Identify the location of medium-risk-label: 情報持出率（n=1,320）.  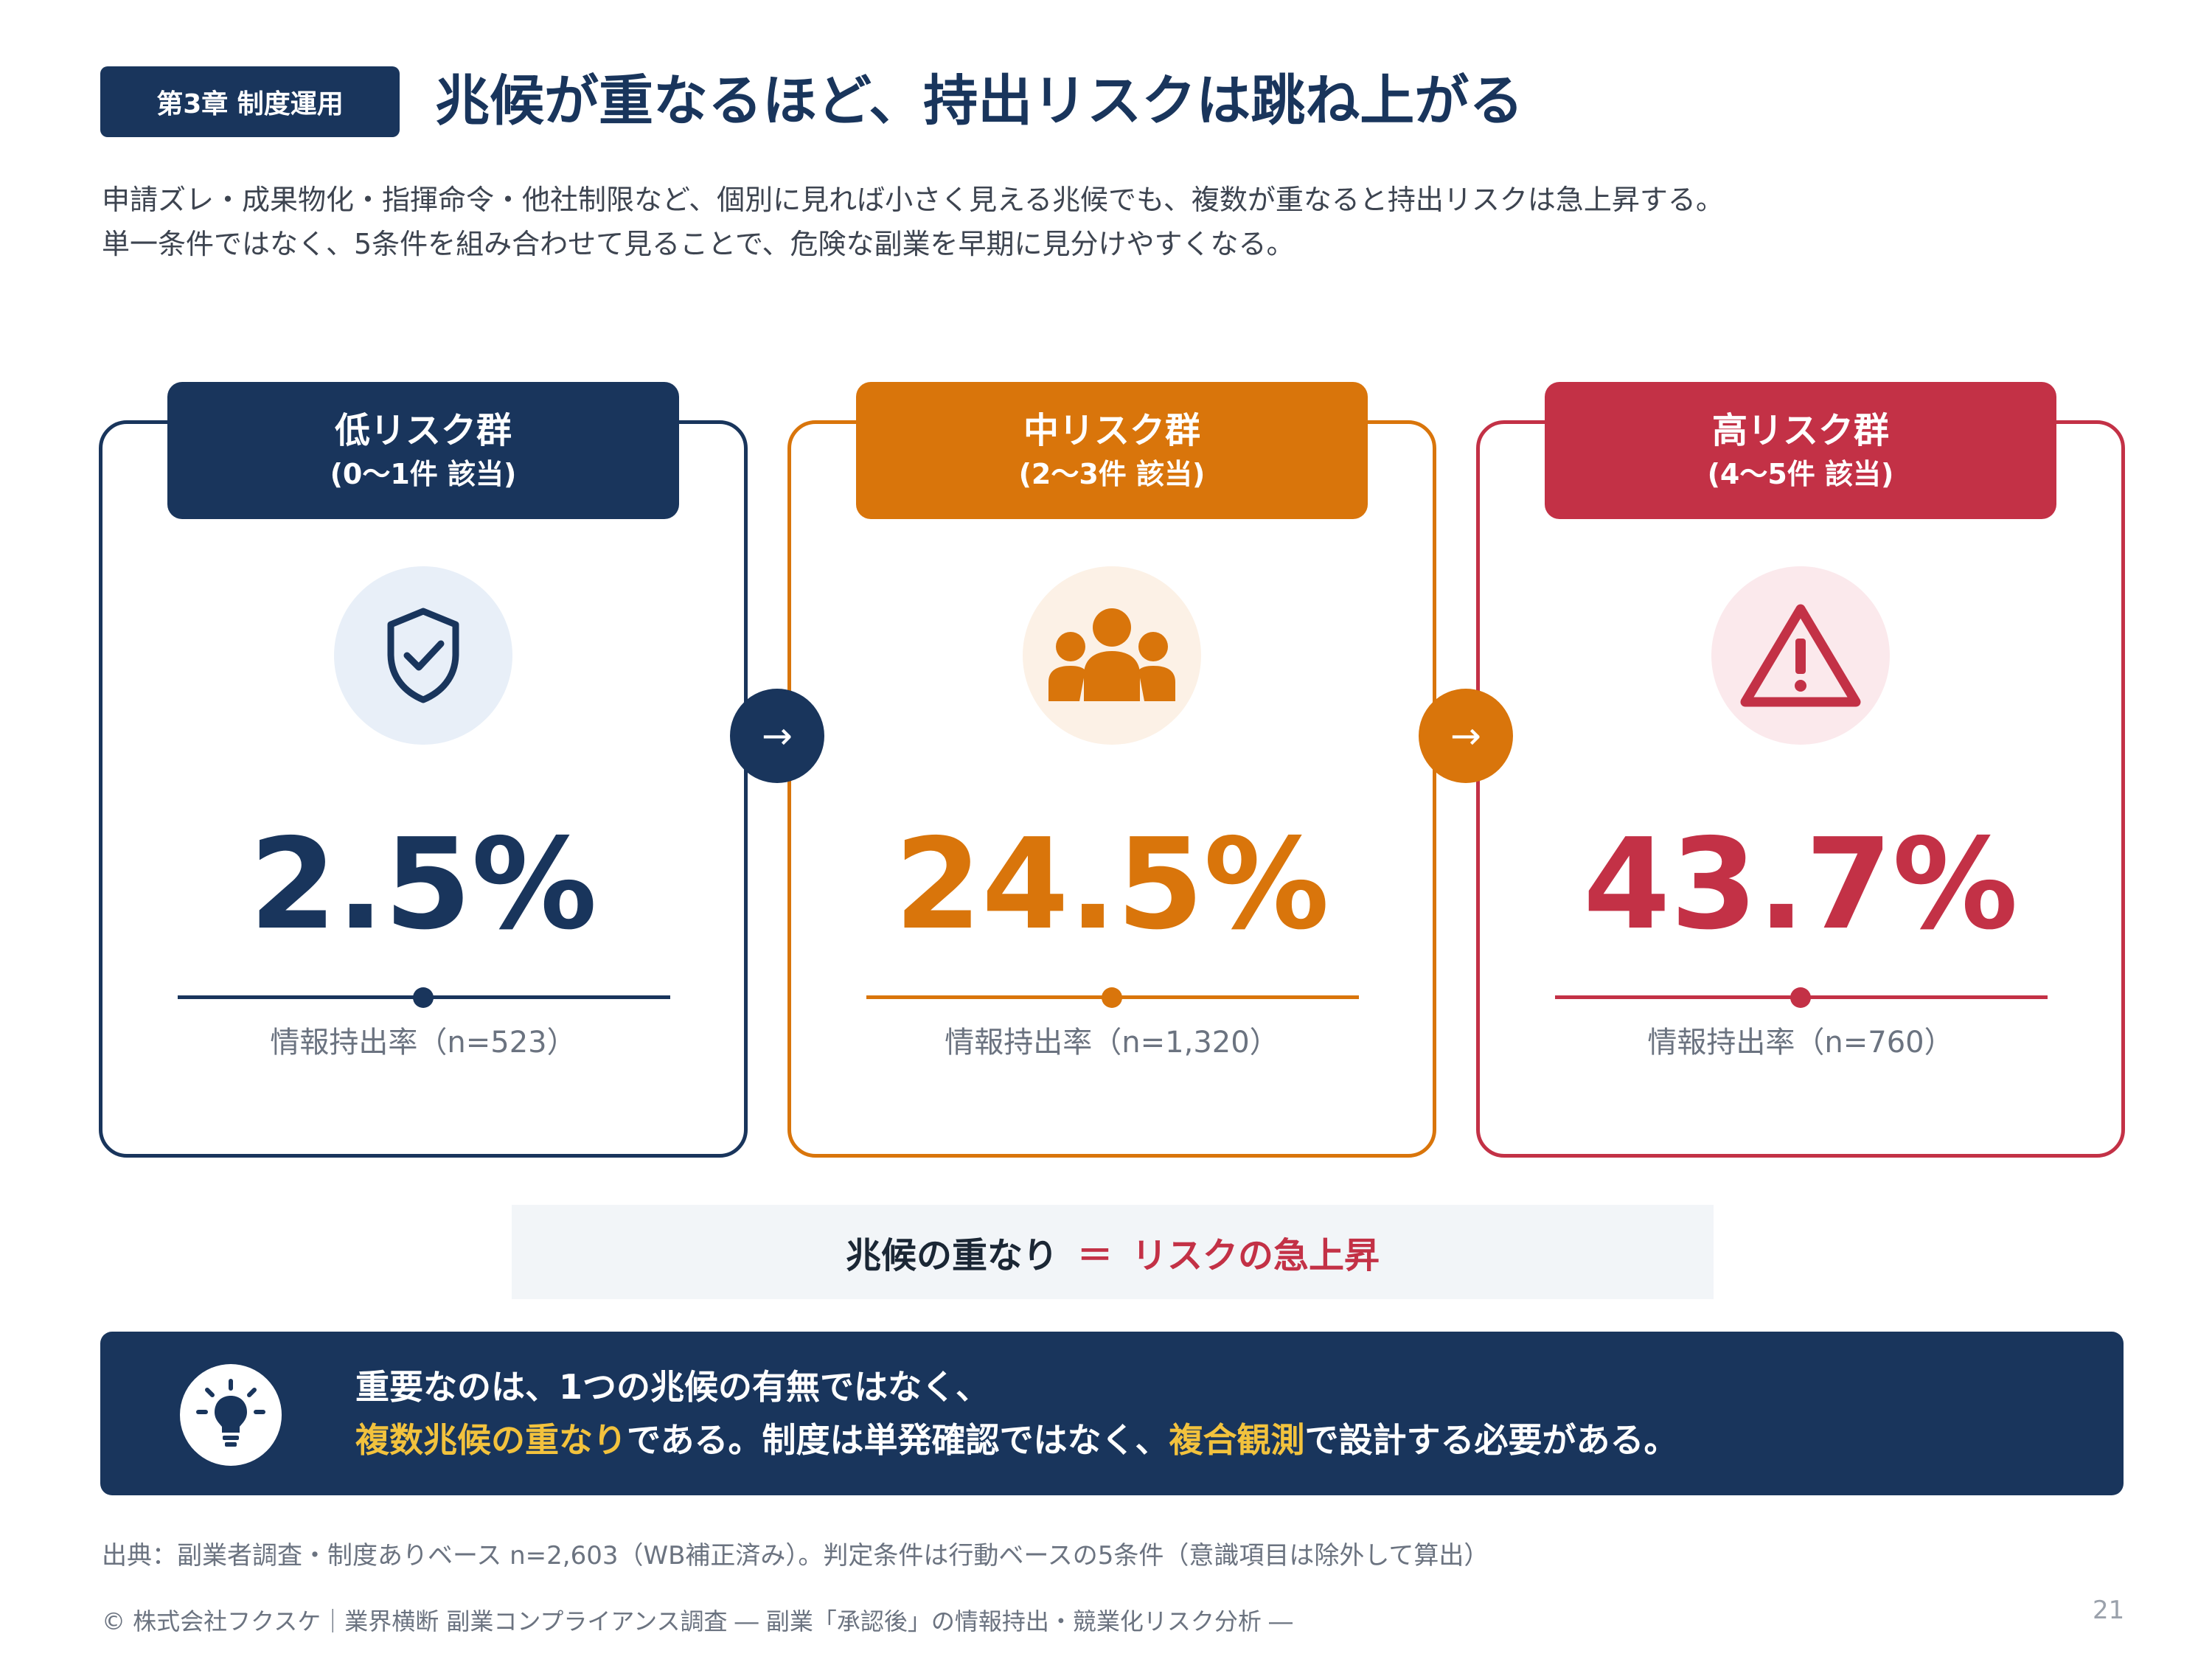
(1112, 1043).